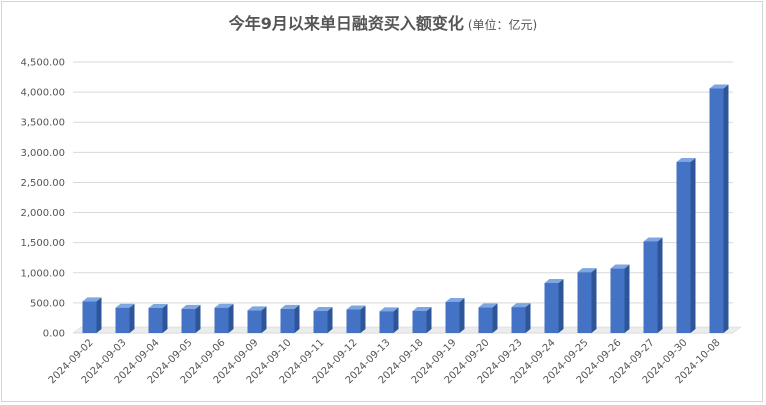 This screenshot has height=405, width=766. I want to click on chart-title-text: 今年9月以来单日融资买入额变化, so click(346, 23).